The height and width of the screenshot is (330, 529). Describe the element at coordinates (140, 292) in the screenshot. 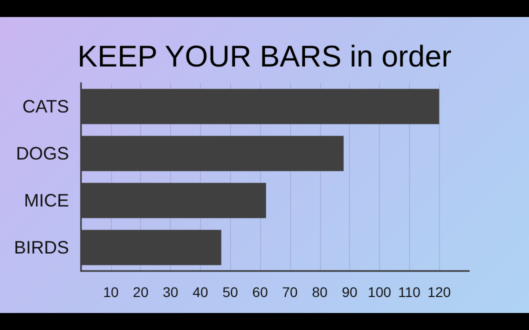

I see `x-tick-label: 20` at that location.